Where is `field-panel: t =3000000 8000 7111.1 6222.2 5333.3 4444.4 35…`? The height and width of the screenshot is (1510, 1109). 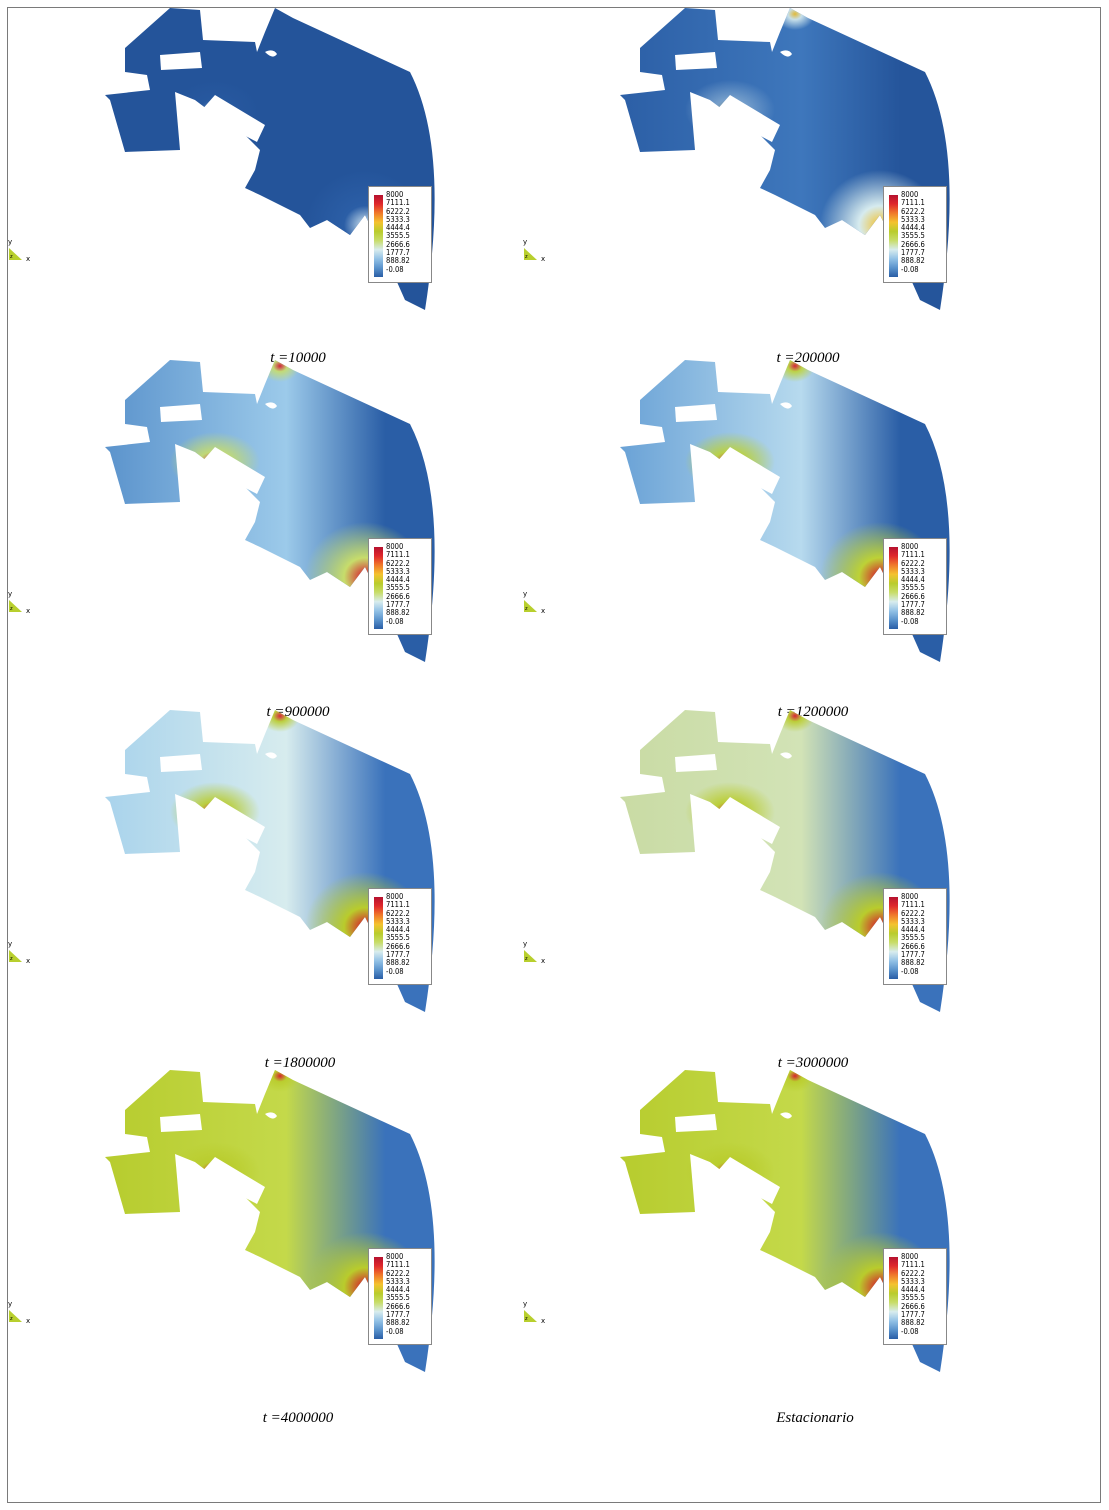
field-panel: t =3000000 8000 7111.1 6222.2 5333.3 4444.4 35… is located at coordinates (787, 886).